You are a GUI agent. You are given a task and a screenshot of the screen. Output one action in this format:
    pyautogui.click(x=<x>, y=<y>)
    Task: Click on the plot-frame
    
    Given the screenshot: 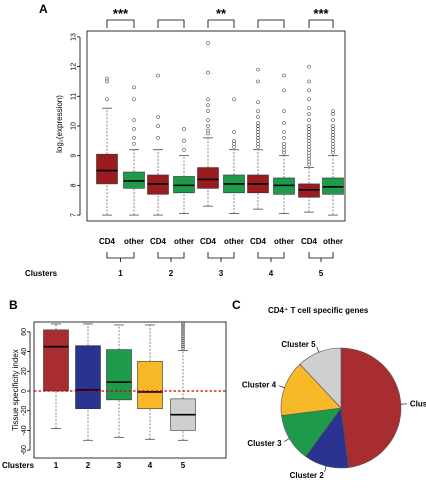 What is the action you would take?
    pyautogui.click(x=130, y=390)
    